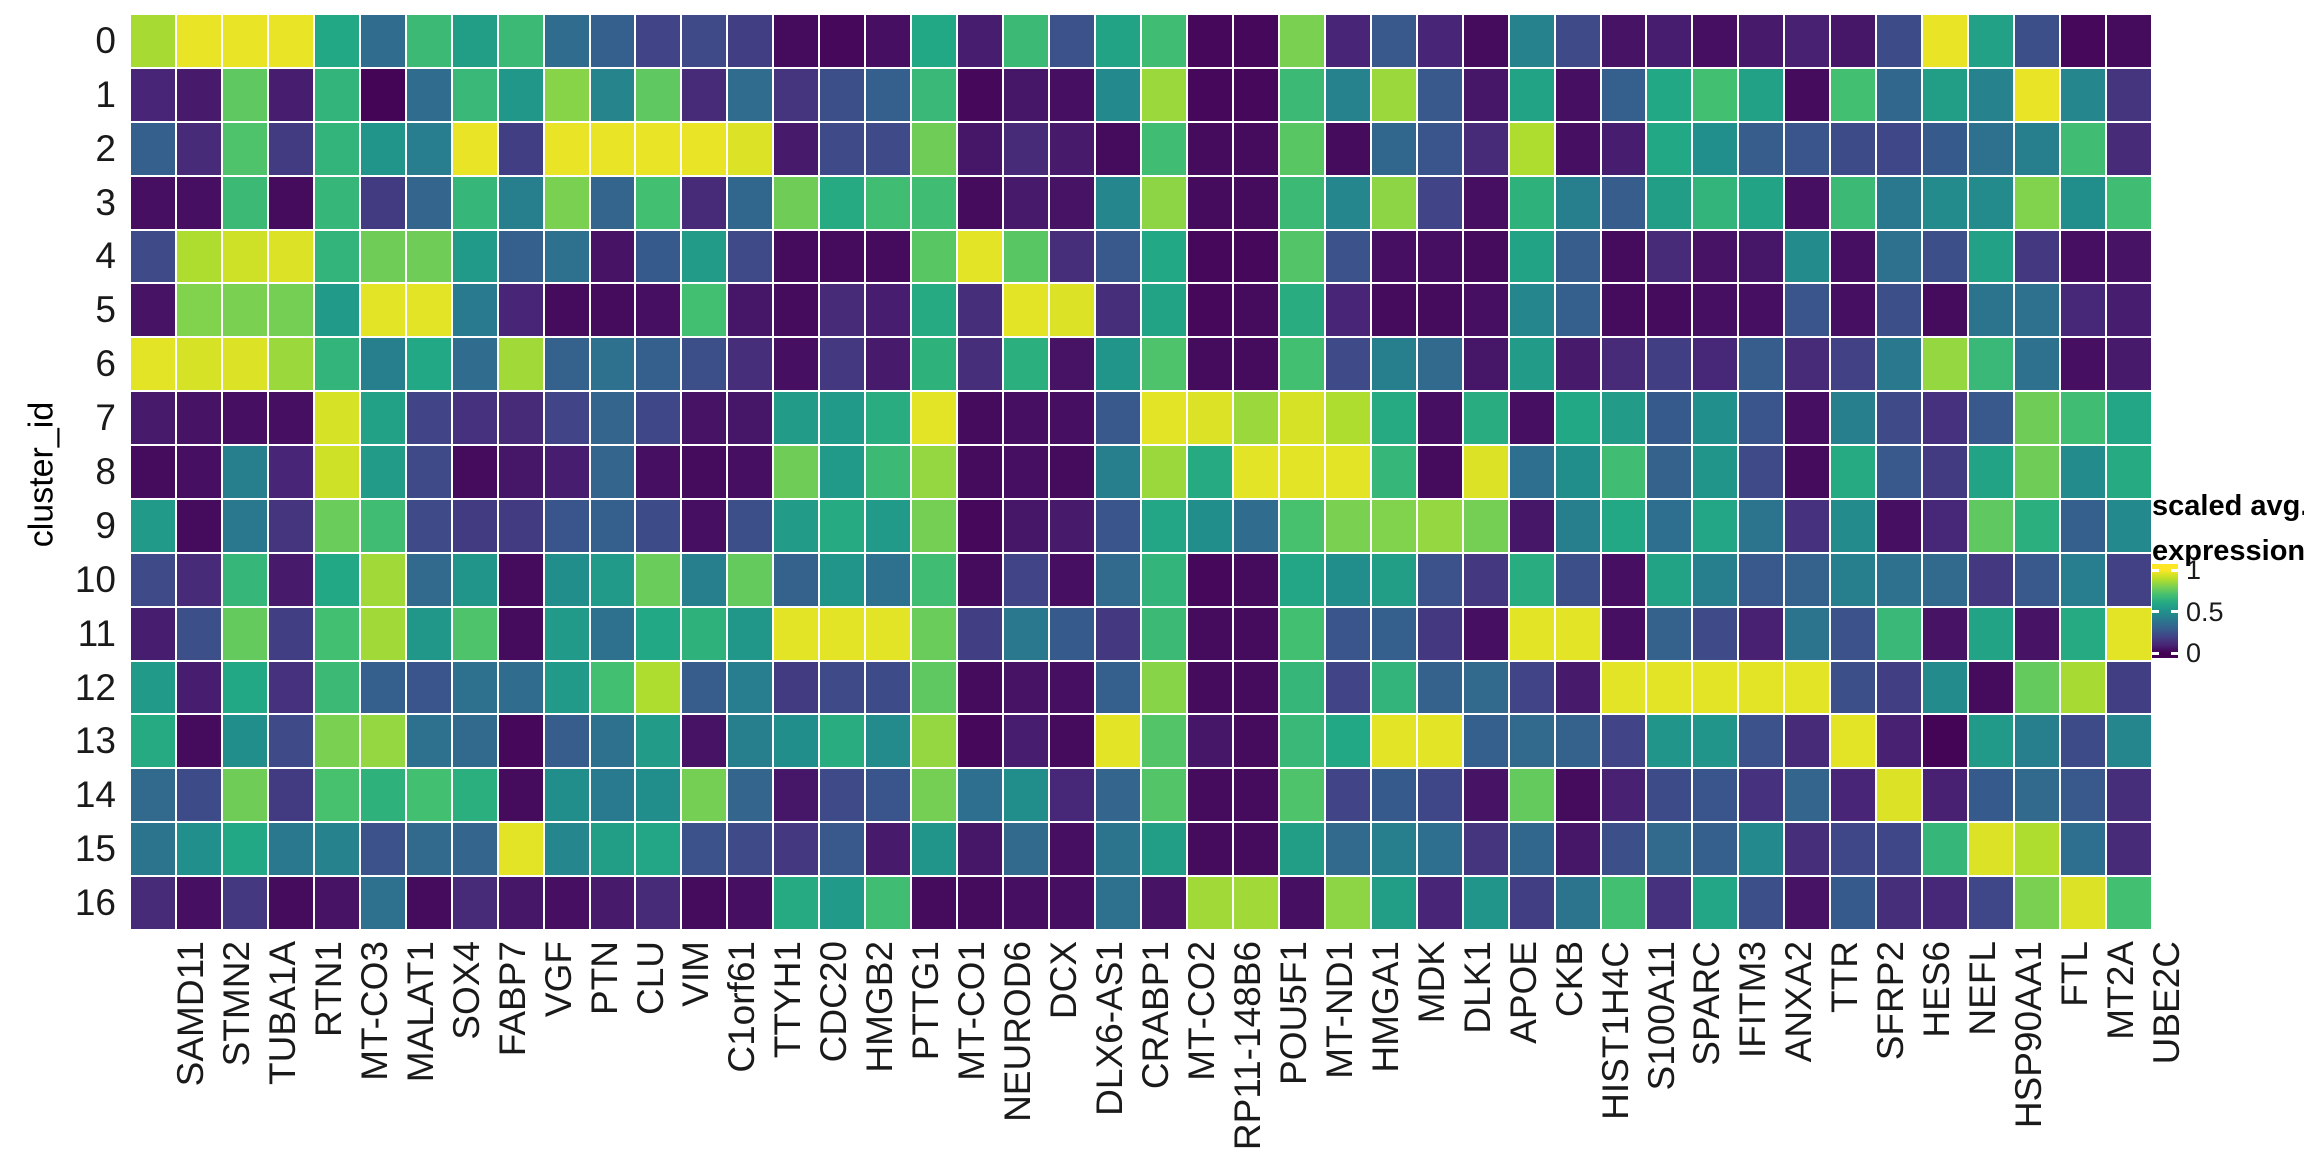 Image resolution: width=2304 pixels, height=1152 pixels. What do you see at coordinates (2174, 653) in the screenshot?
I see `legend-tick-mark` at bounding box center [2174, 653].